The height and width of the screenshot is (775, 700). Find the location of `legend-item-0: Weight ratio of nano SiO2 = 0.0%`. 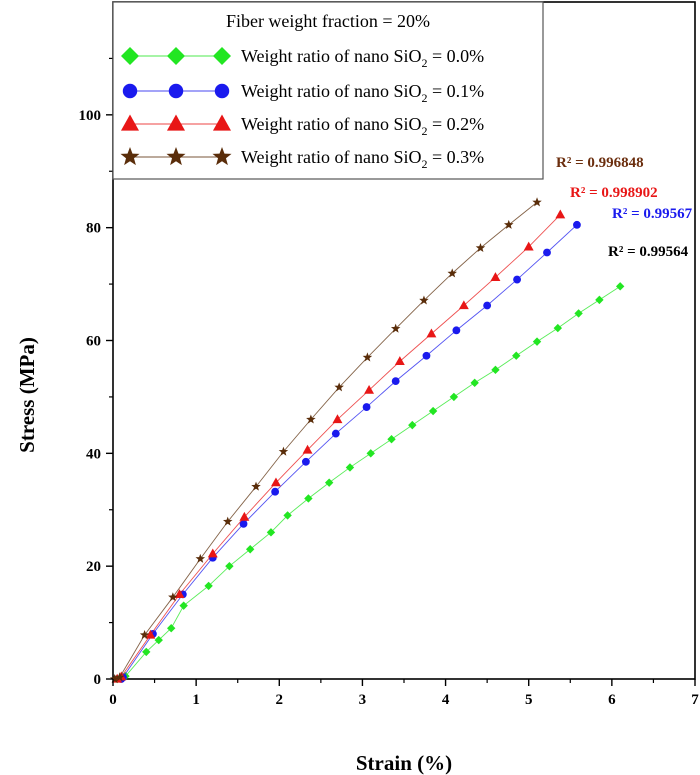

legend-item-0: Weight ratio of nano SiO2 = 0.0% is located at coordinates (302, 58).